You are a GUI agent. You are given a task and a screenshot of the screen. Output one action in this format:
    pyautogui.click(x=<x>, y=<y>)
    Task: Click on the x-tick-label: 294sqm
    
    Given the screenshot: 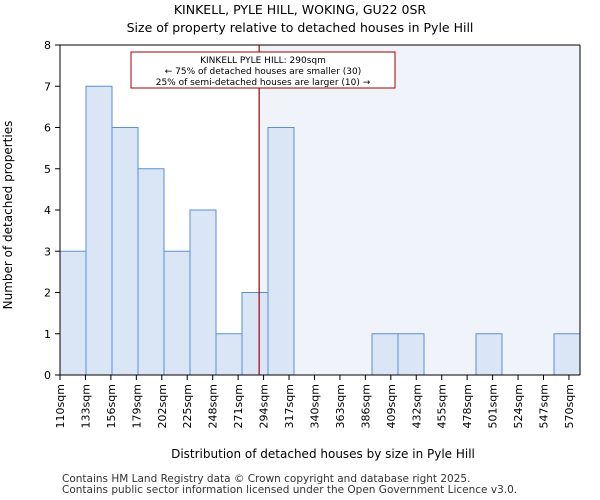 What is the action you would take?
    pyautogui.click(x=264, y=406)
    